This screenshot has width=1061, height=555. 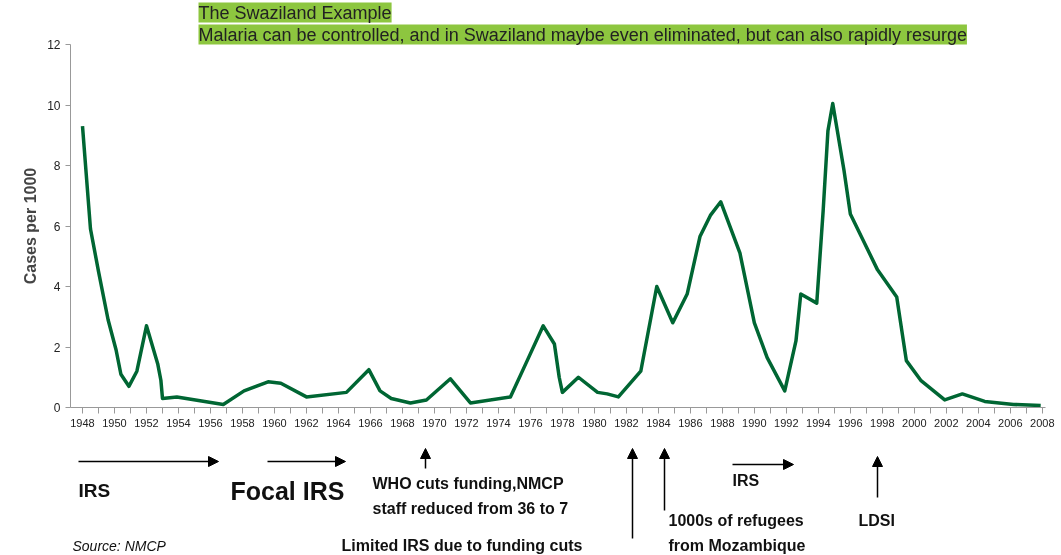 I want to click on x-tick-label: 1948, so click(x=82, y=422).